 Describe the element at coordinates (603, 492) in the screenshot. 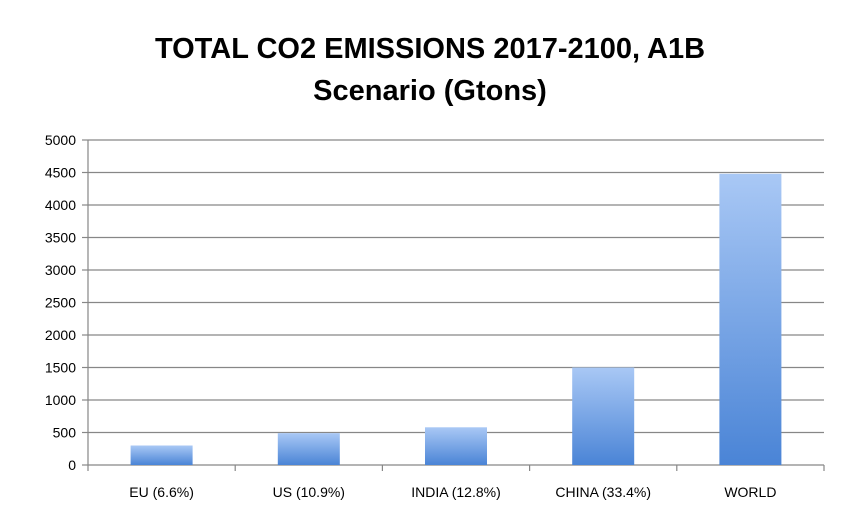

I see `x-category-label-3: CHINA (33.4%)` at that location.